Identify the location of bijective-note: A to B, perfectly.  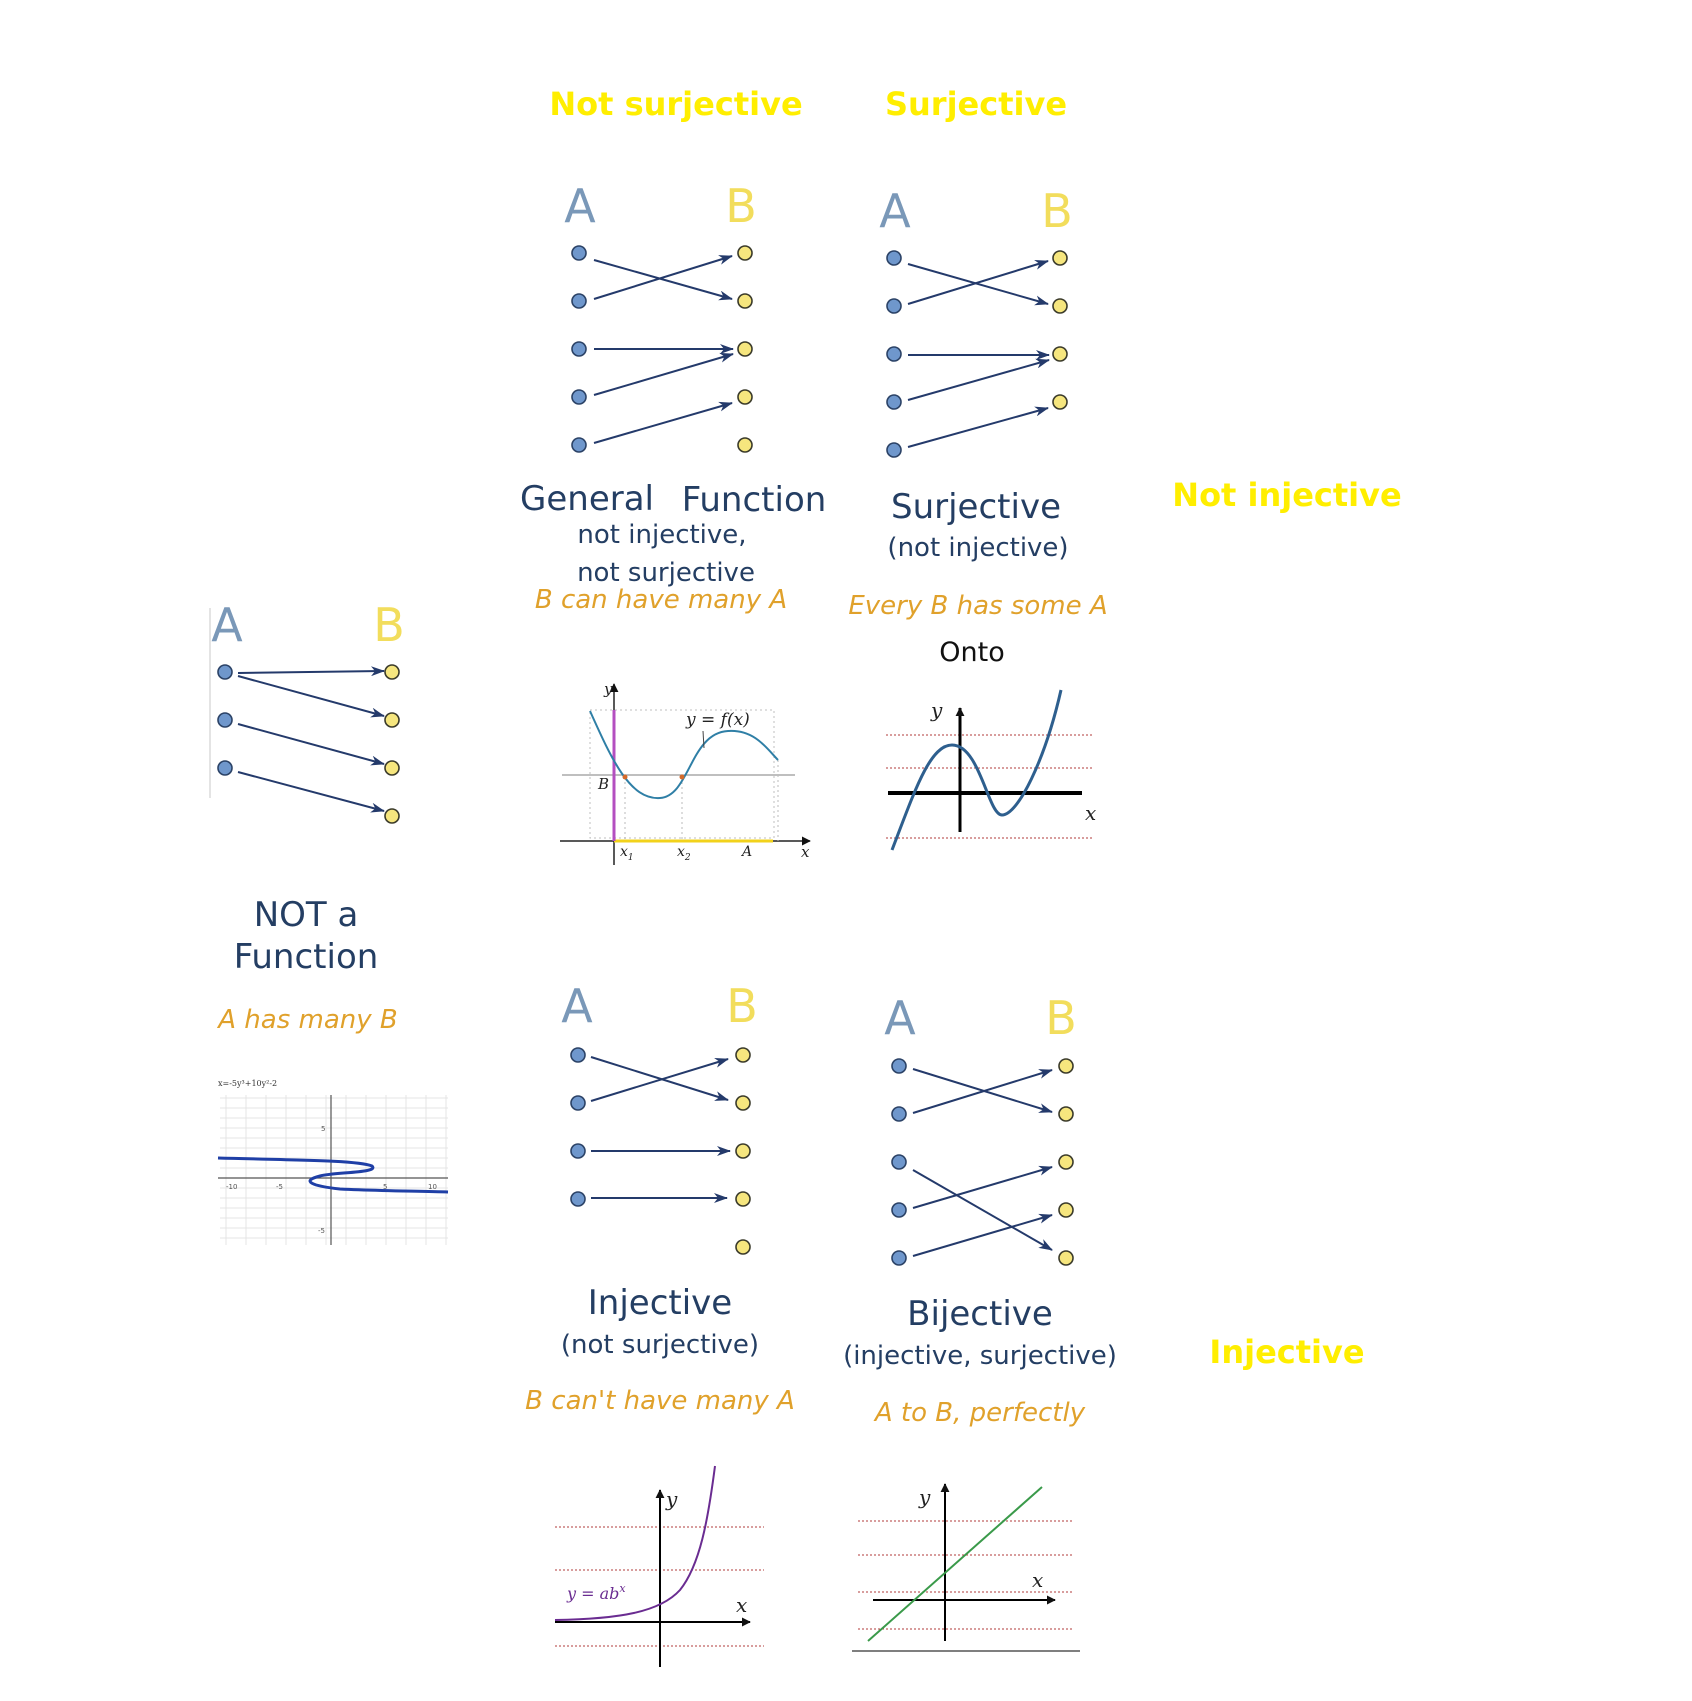
(979, 1413).